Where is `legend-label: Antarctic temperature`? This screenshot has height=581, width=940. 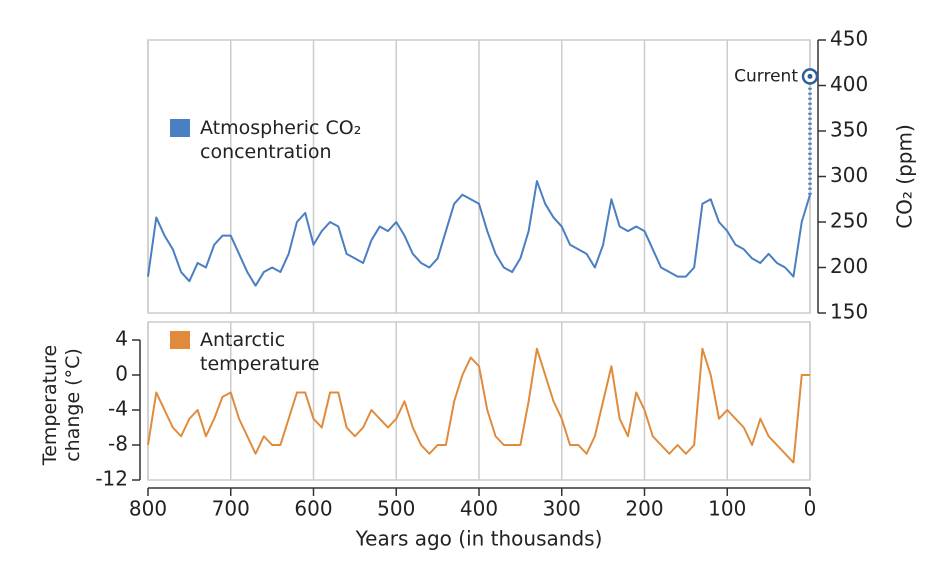 legend-label: Antarctic temperature is located at coordinates (260, 352).